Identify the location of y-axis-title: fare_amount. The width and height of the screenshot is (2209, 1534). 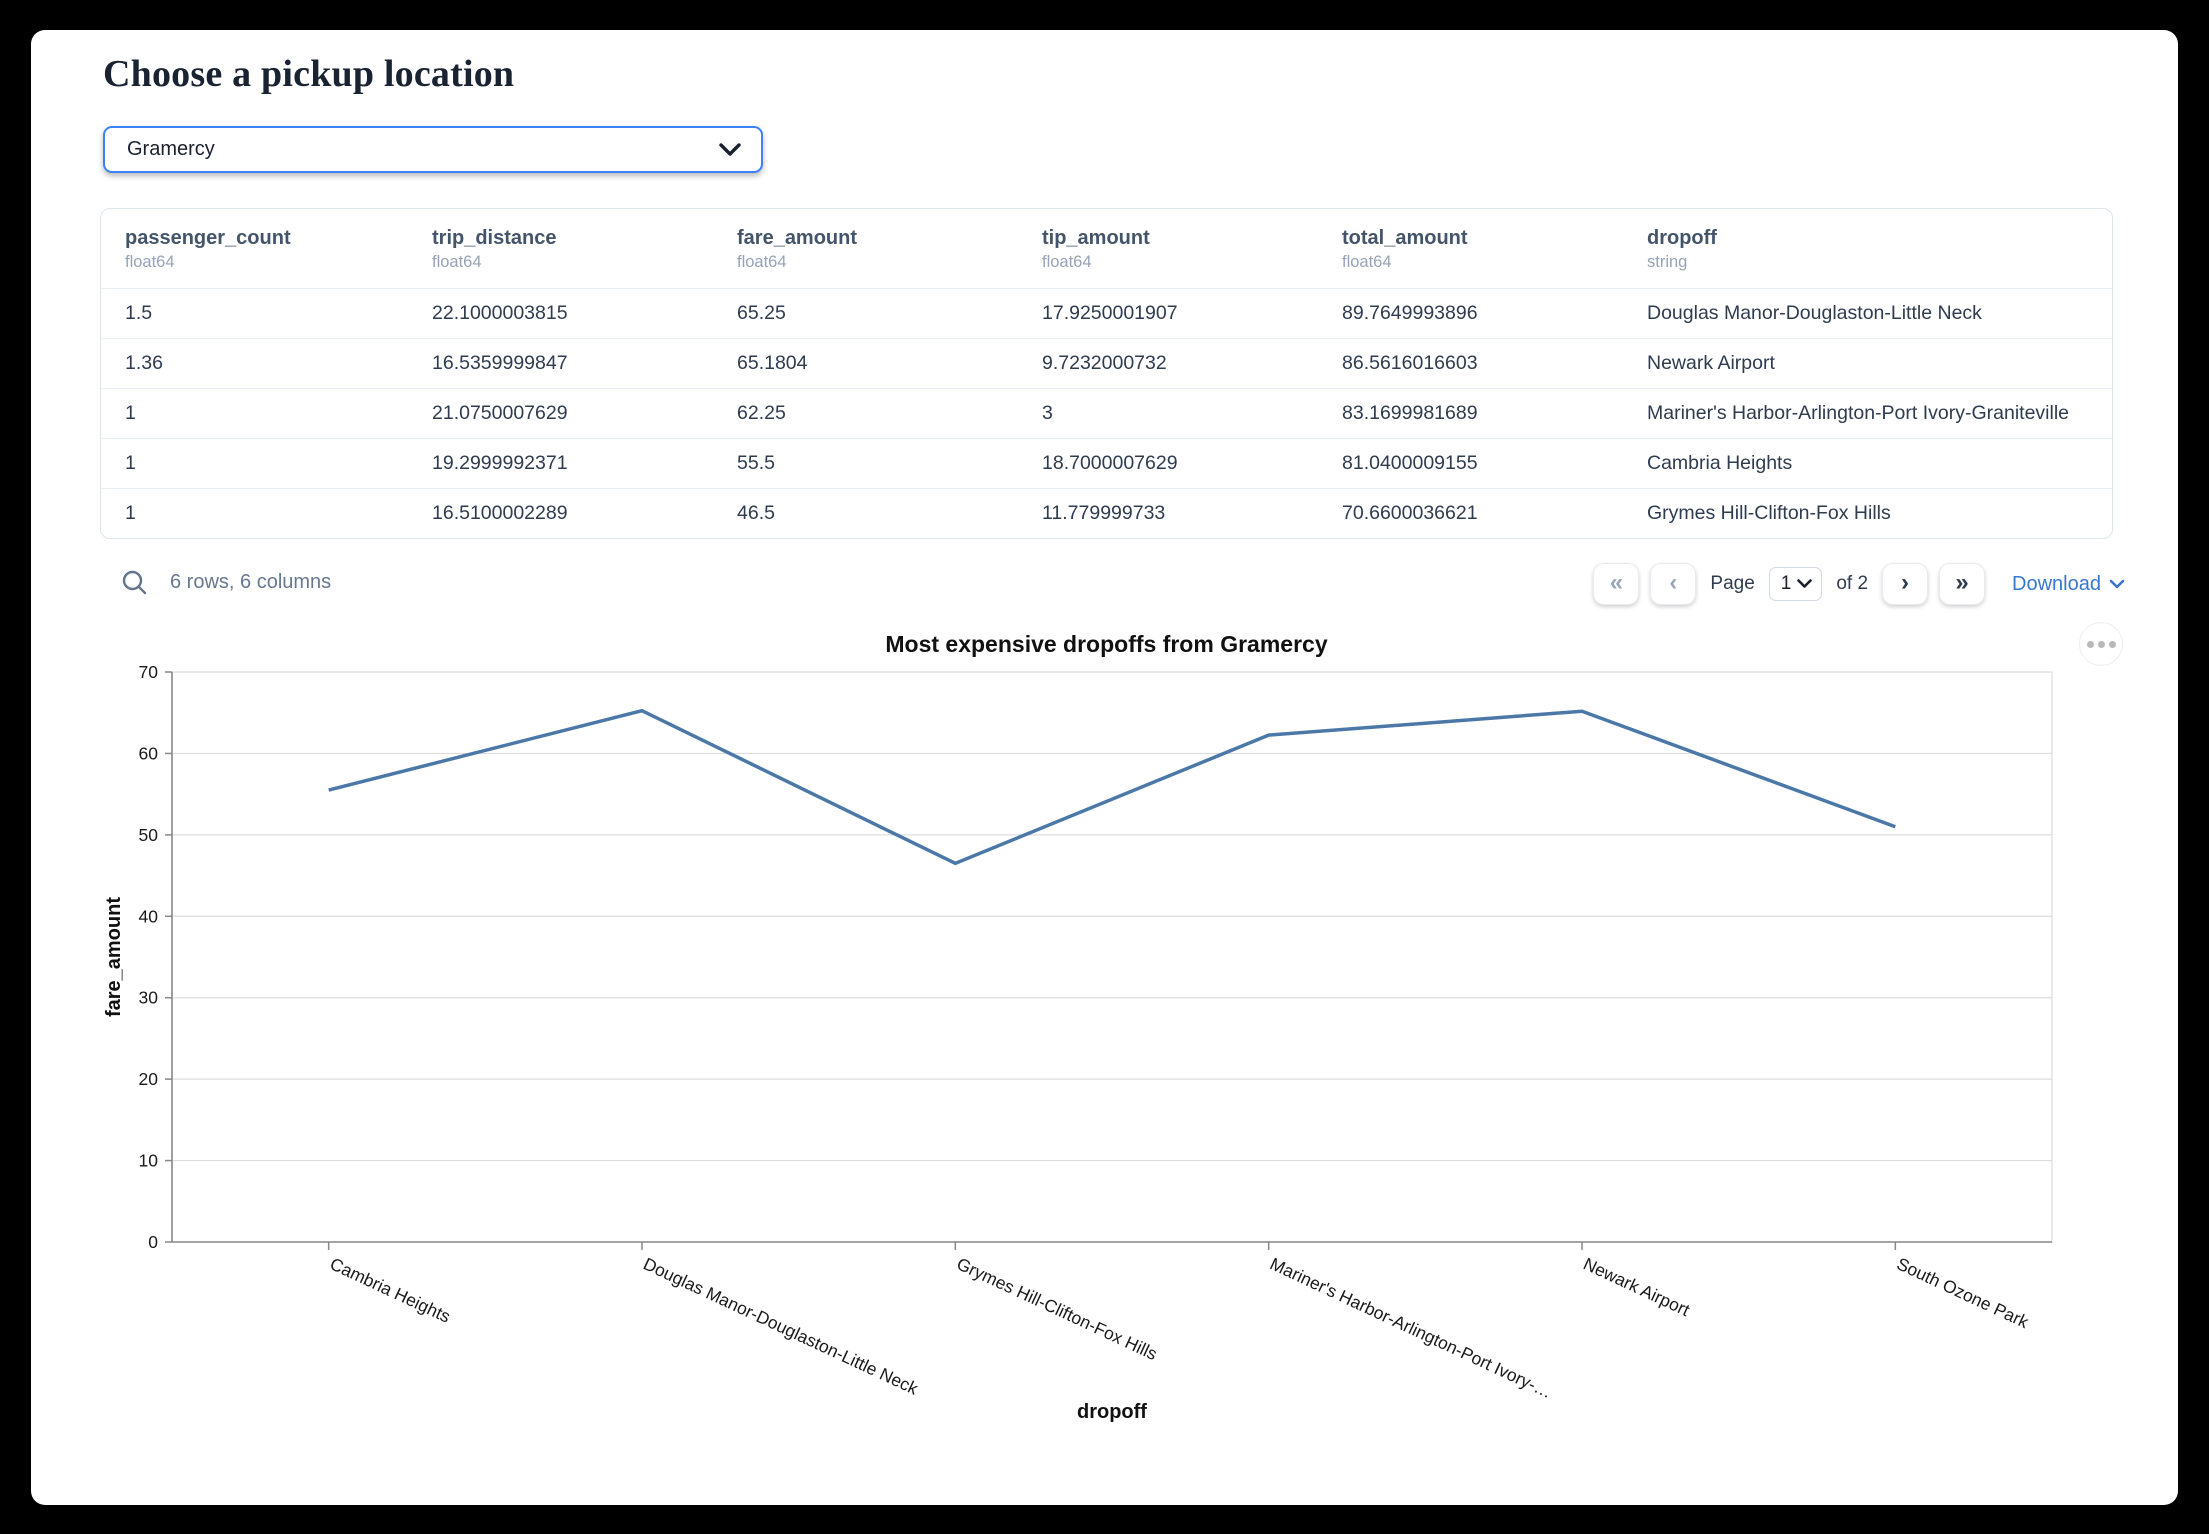
(114, 957).